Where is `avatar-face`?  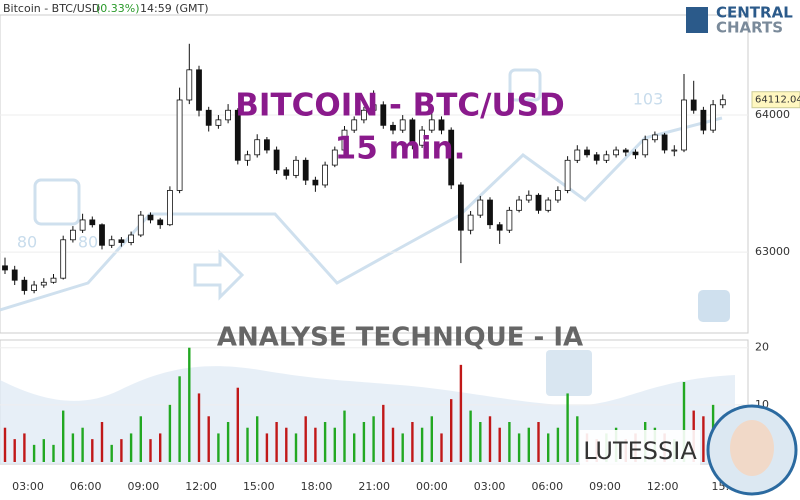 avatar-face is located at coordinates (752, 448).